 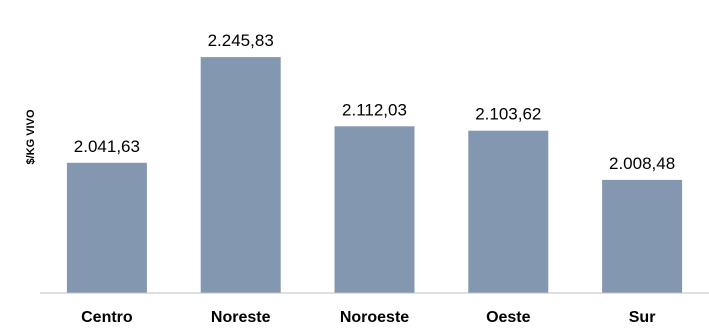 What do you see at coordinates (508, 211) in the screenshot?
I see `bar-oeste` at bounding box center [508, 211].